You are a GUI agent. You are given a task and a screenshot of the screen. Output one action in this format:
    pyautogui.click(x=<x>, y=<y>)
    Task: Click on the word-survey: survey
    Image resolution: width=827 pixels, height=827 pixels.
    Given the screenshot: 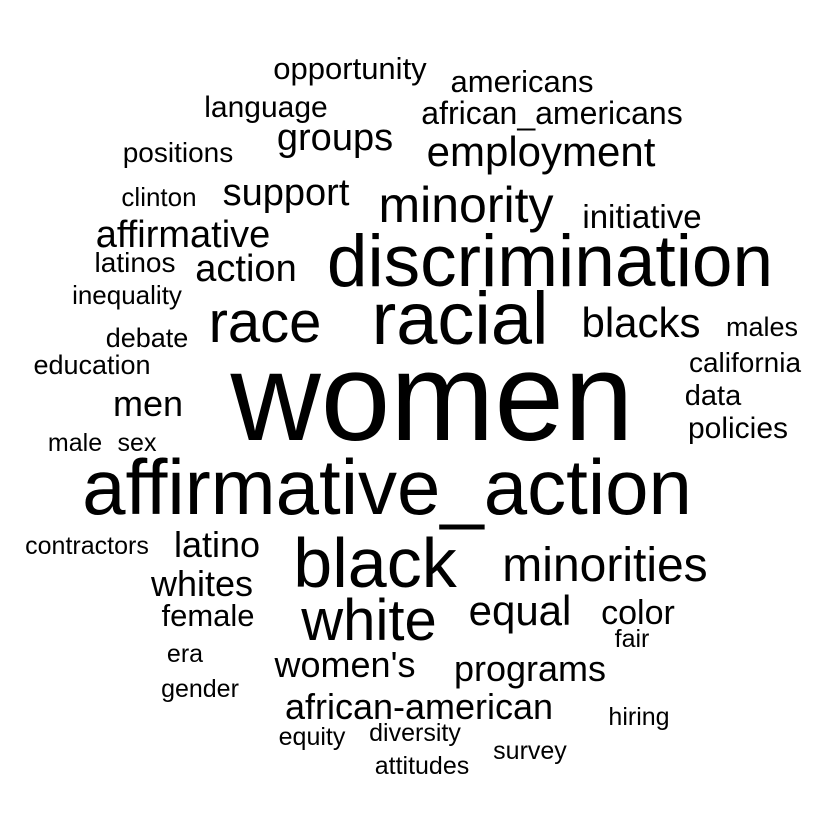 What is the action you would take?
    pyautogui.click(x=530, y=751)
    